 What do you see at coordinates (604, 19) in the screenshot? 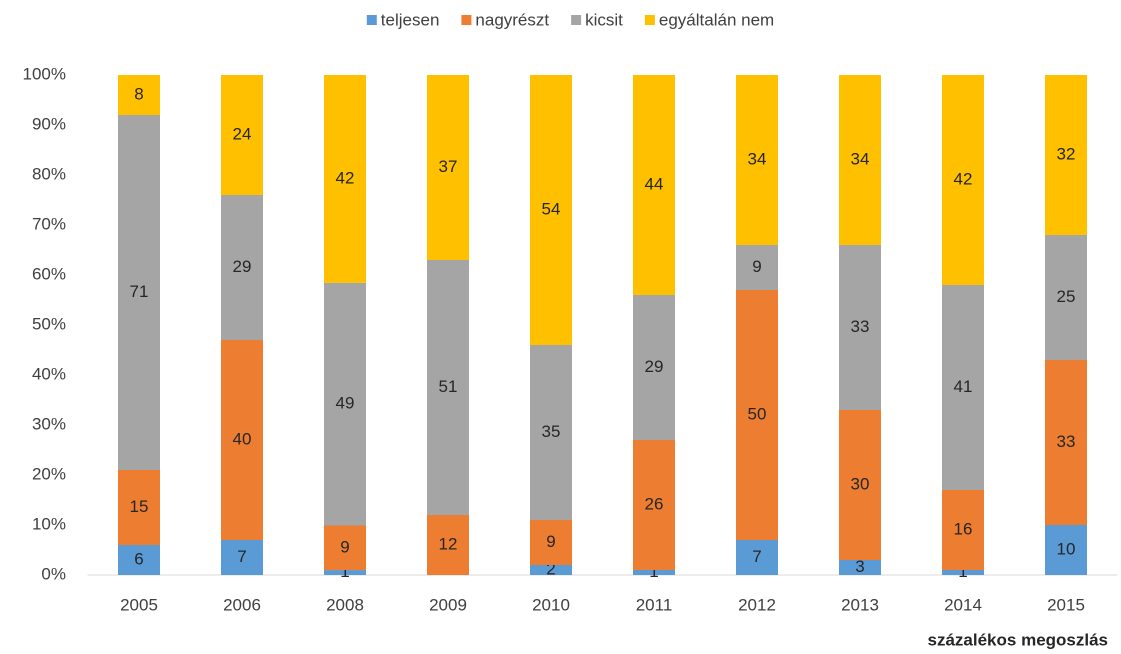
I see `legend-label: kicsit` at bounding box center [604, 19].